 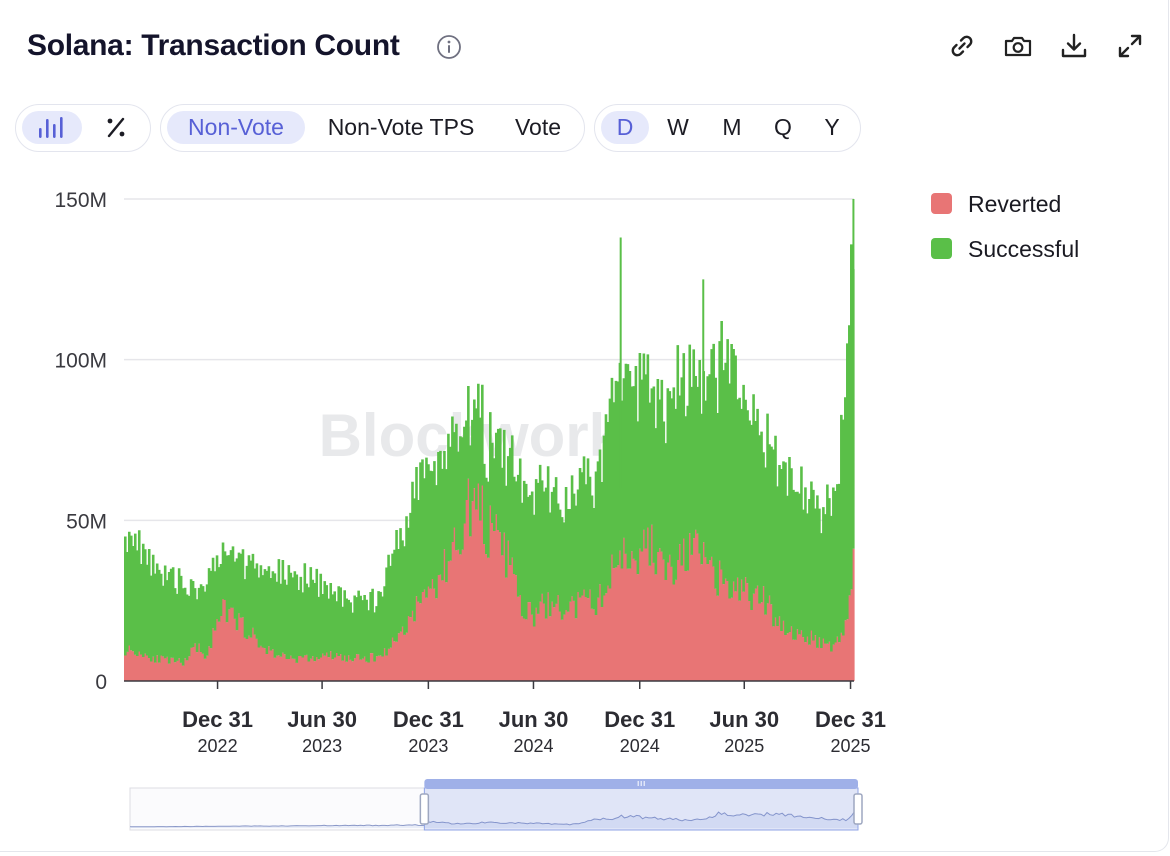 What do you see at coordinates (1074, 46) in the screenshot?
I see `download-icon` at bounding box center [1074, 46].